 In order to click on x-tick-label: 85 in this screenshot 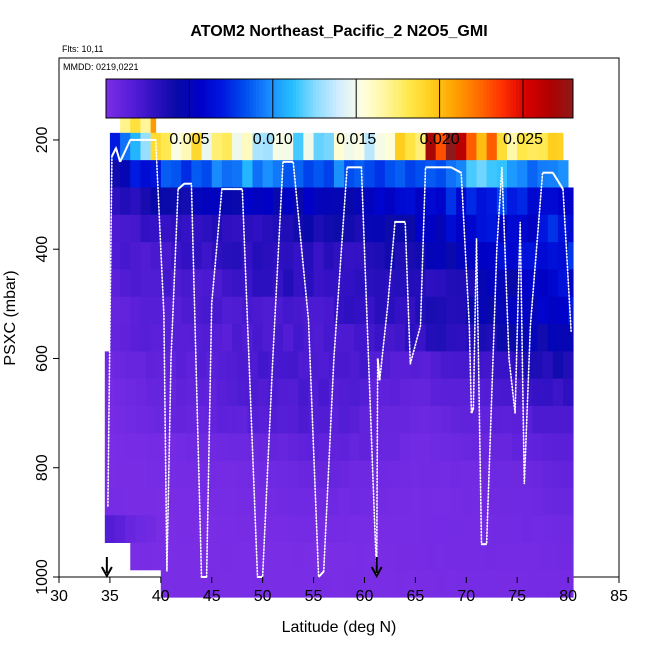, I will do `click(619, 596)`.